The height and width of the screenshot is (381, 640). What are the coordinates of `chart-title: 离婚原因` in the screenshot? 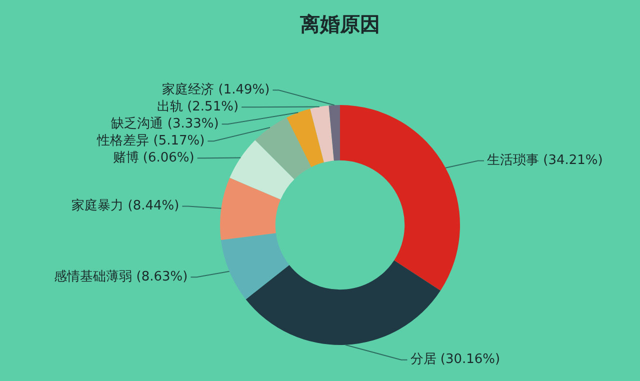 It's located at (339, 24).